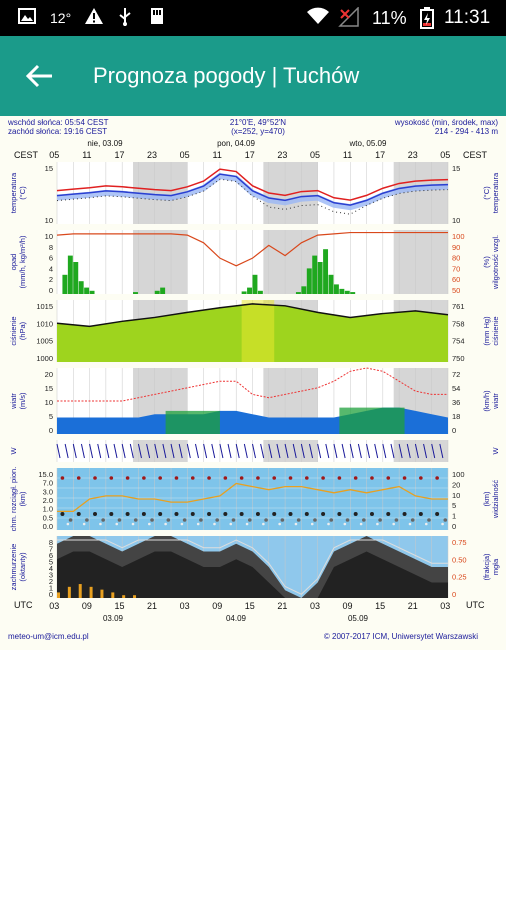 Image resolution: width=506 pixels, height=900 pixels. Describe the element at coordinates (427, 21) in the screenshot. I see `battery-icon` at that location.